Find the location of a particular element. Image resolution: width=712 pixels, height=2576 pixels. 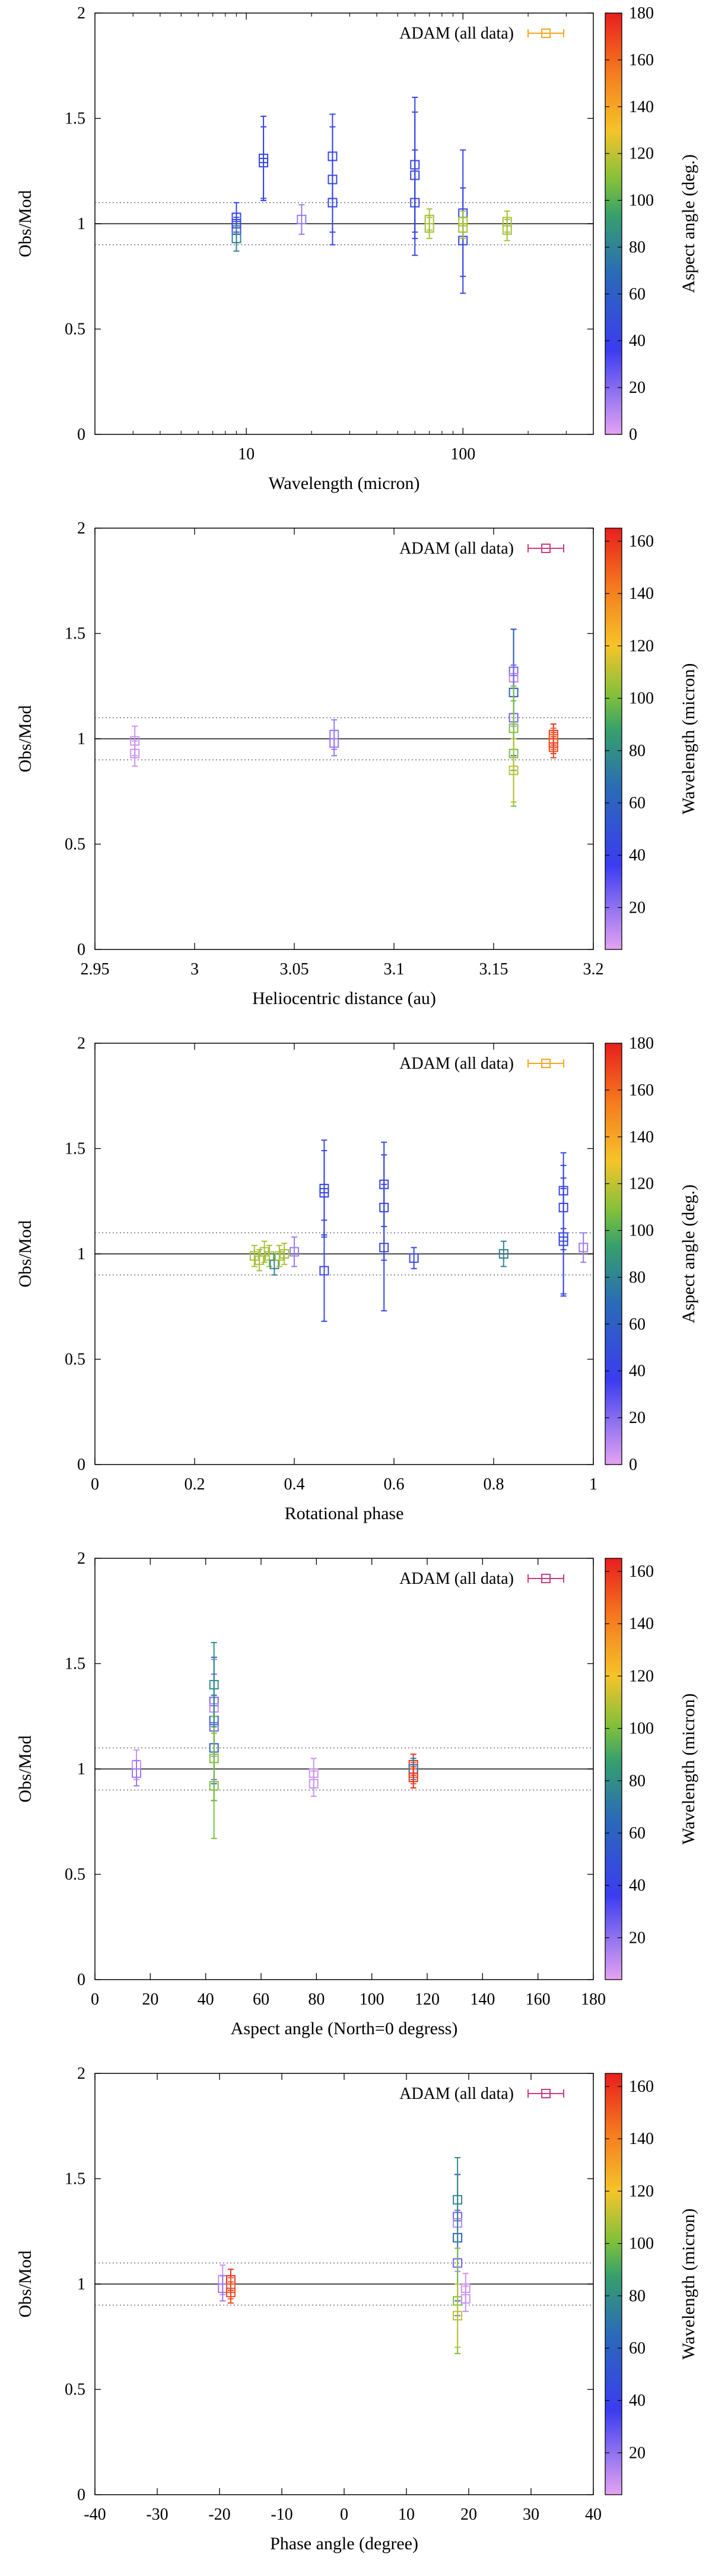

x-tick-label: 20 is located at coordinates (150, 1999).